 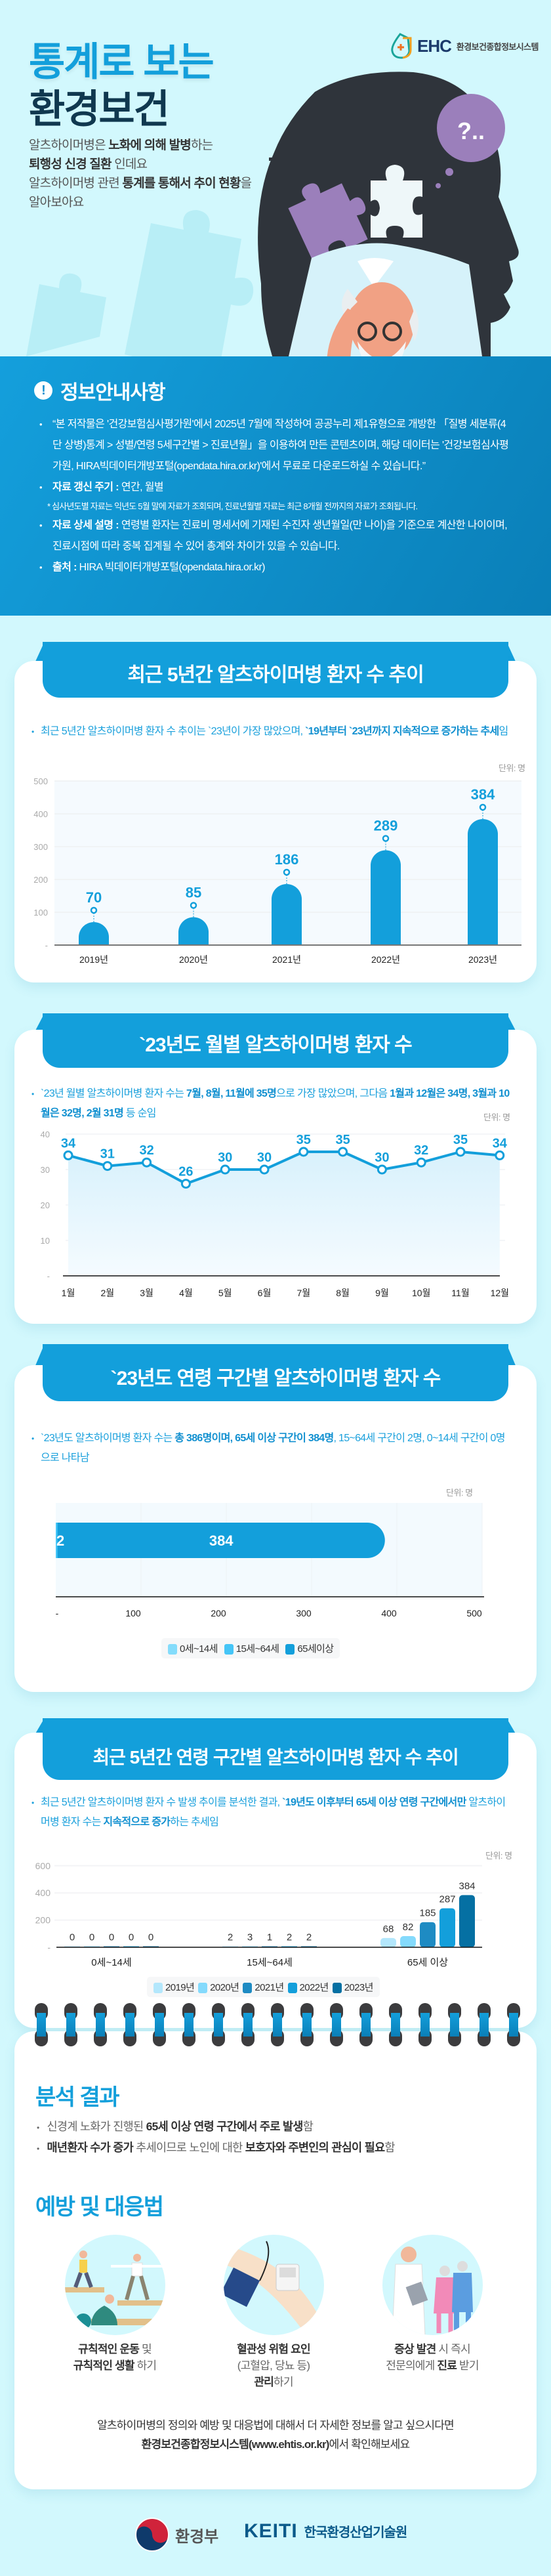 What do you see at coordinates (432, 2349) in the screenshot?
I see `caption-line: 증상 발견 시 즉시` at bounding box center [432, 2349].